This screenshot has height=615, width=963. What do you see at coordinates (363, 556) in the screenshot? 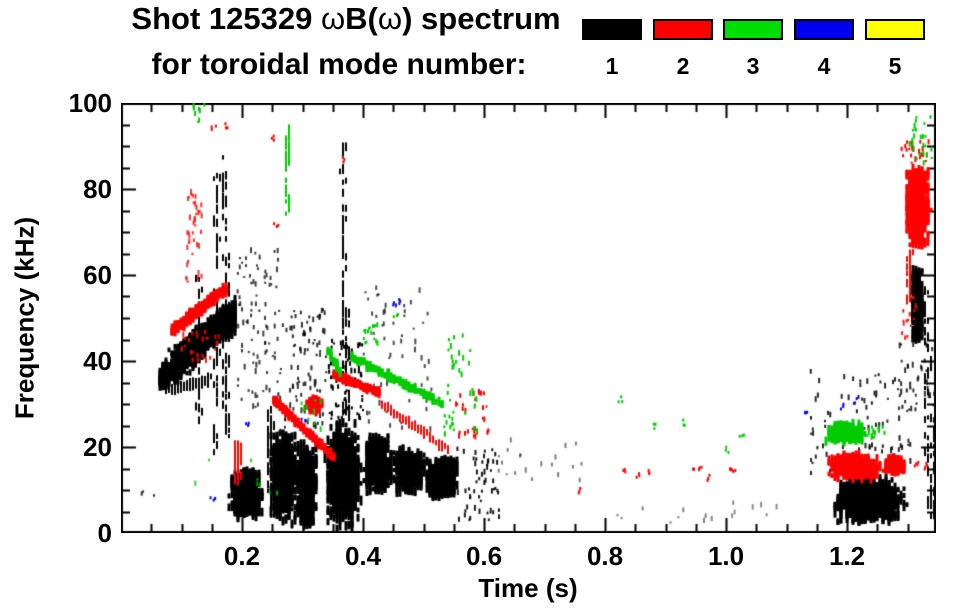
I see `x-tick-label-0.4: 0.4` at bounding box center [363, 556].